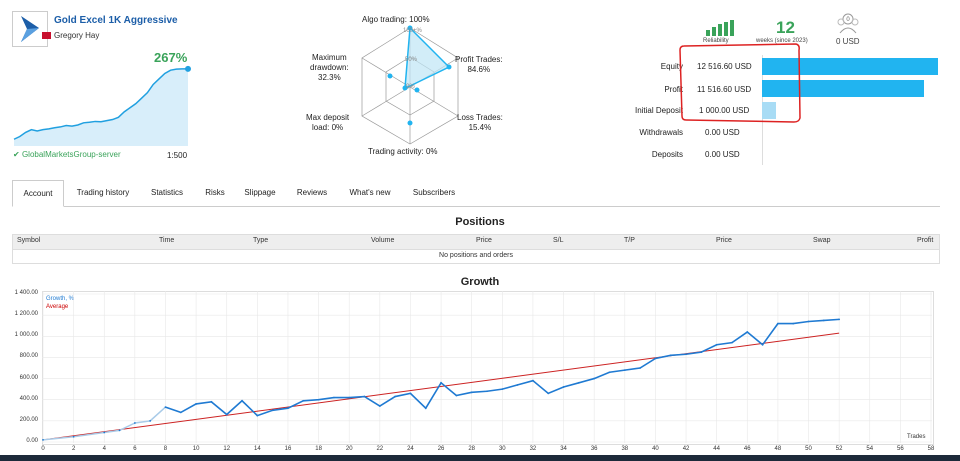  What do you see at coordinates (26, 335) in the screenshot?
I see `y-tick-5: 1 000.00` at bounding box center [26, 335].